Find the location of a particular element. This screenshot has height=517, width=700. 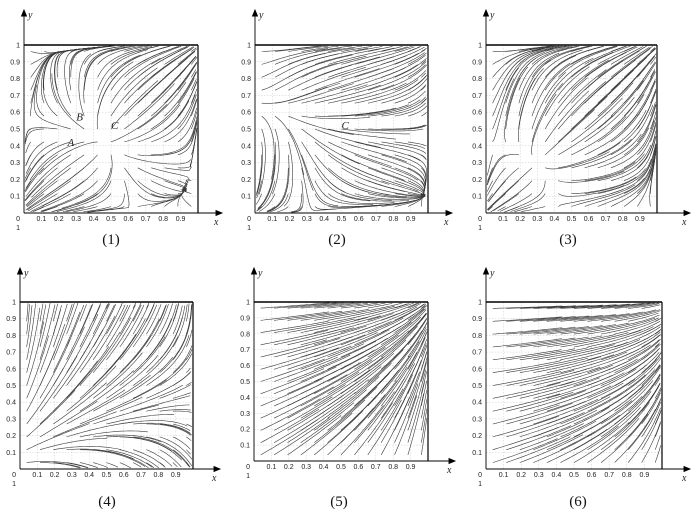

y-tick-label: 0.6 is located at coordinates (477, 113).